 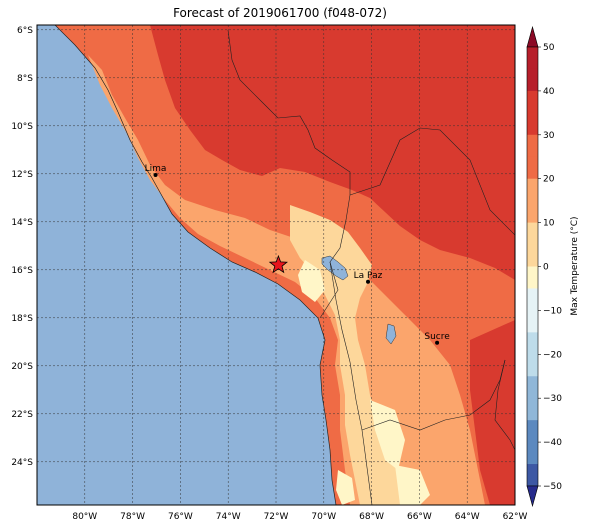 What do you see at coordinates (228, 517) in the screenshot?
I see `lon-label: 74°W` at bounding box center [228, 517].